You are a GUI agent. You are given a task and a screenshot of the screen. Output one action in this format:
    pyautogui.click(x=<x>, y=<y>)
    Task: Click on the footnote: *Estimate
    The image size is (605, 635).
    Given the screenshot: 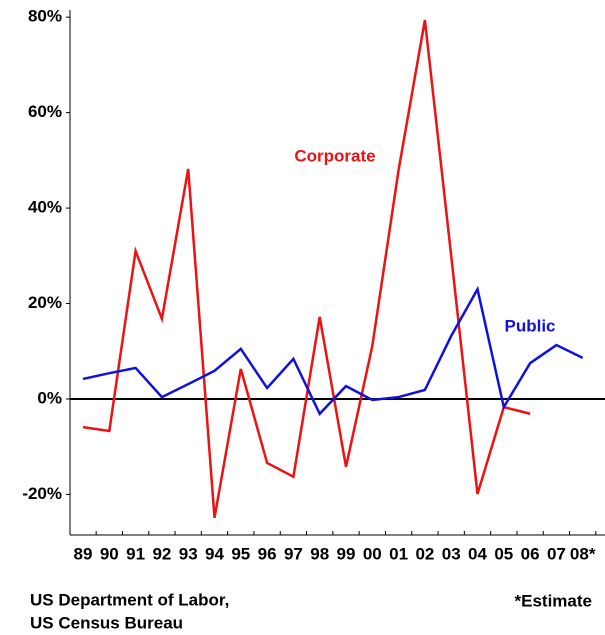 What is the action you would take?
    pyautogui.click(x=553, y=600)
    